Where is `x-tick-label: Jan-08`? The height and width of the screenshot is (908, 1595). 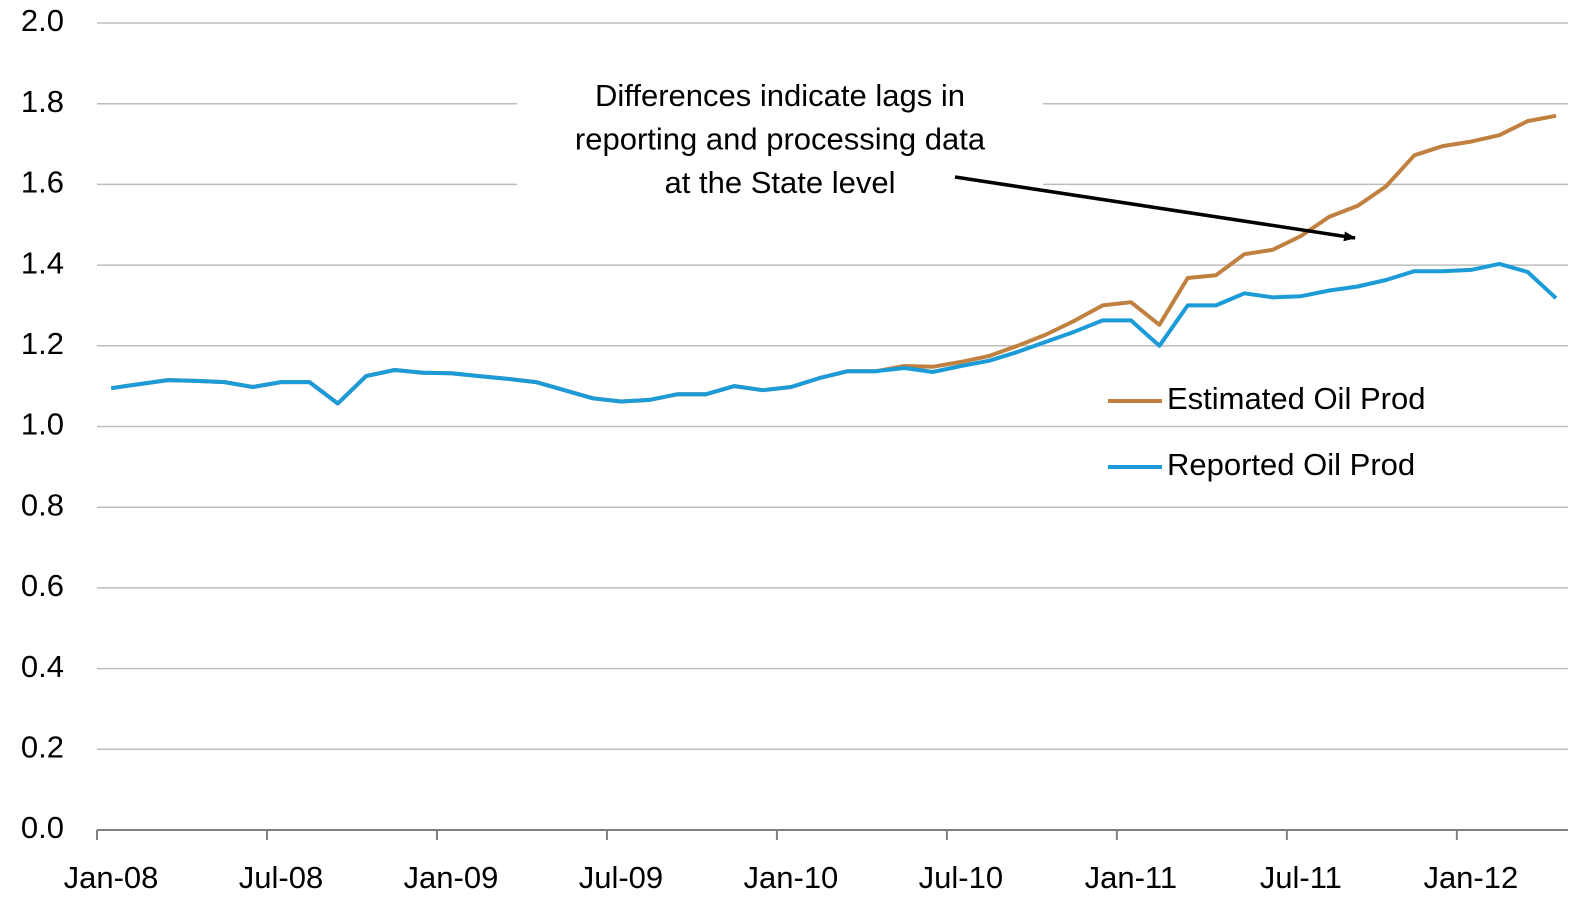 x-tick-label: Jan-08 is located at coordinates (111, 877).